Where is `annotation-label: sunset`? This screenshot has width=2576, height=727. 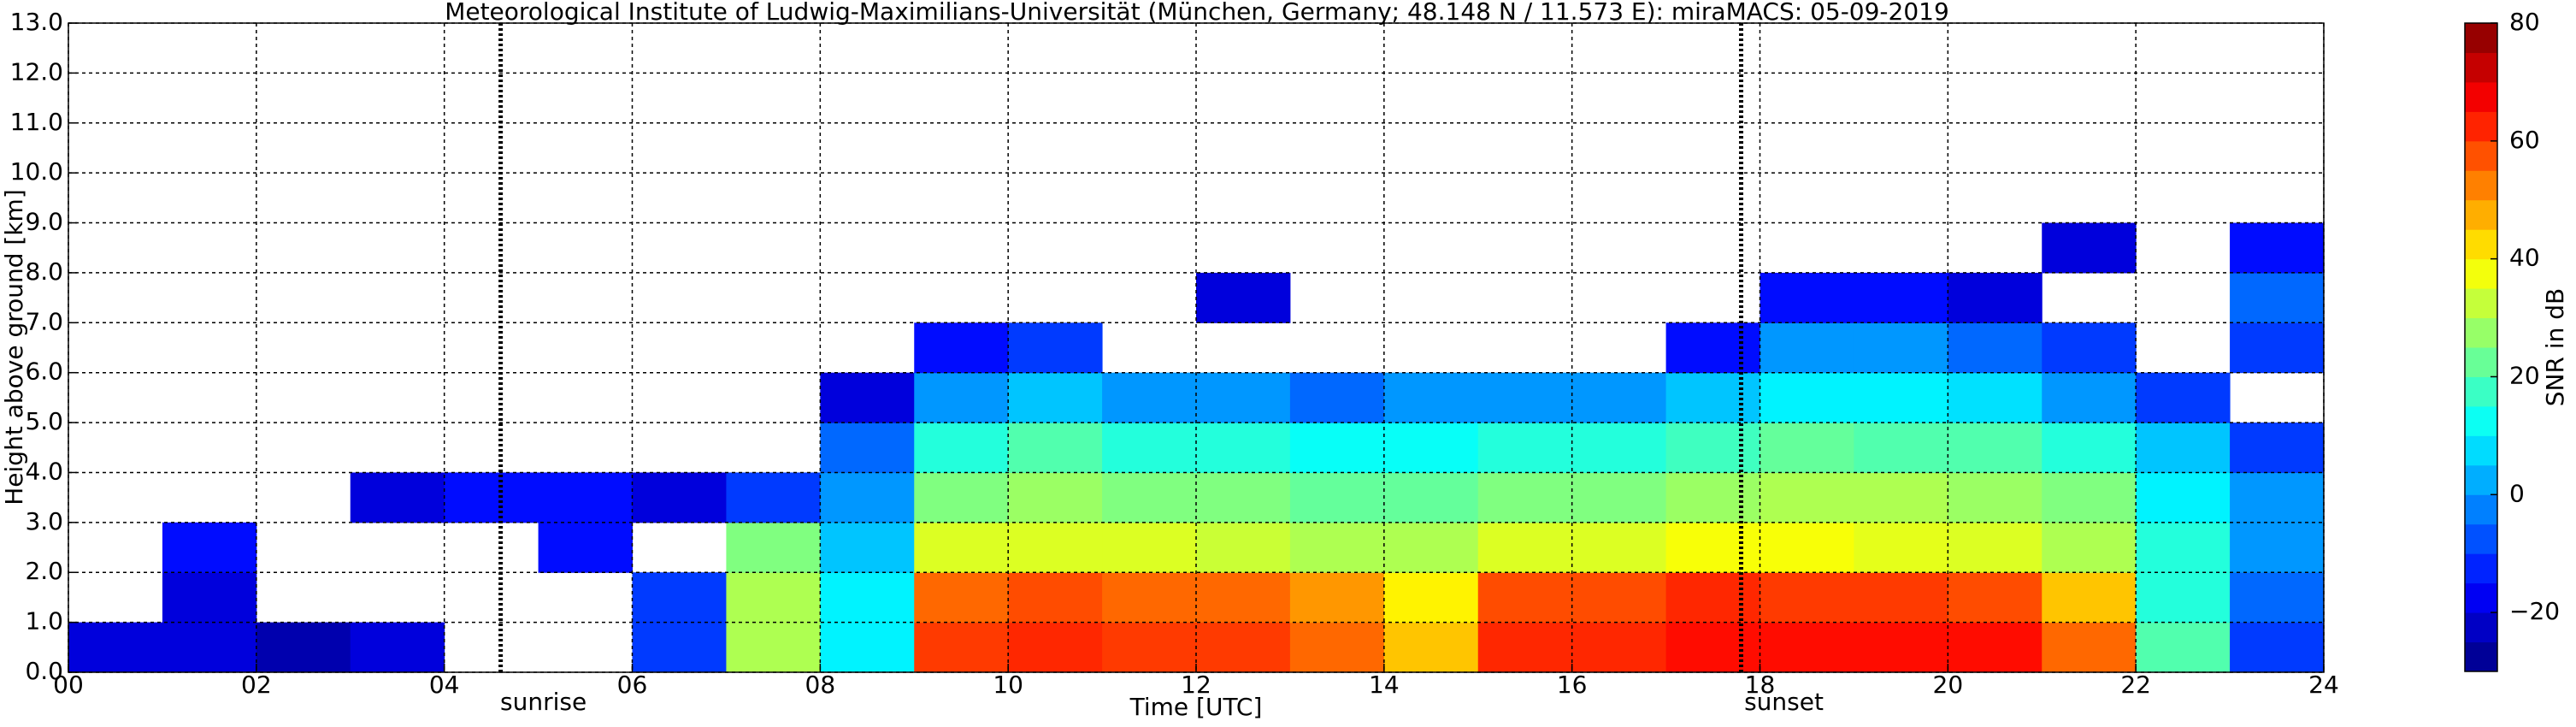
annotation-label: sunset is located at coordinates (1784, 702).